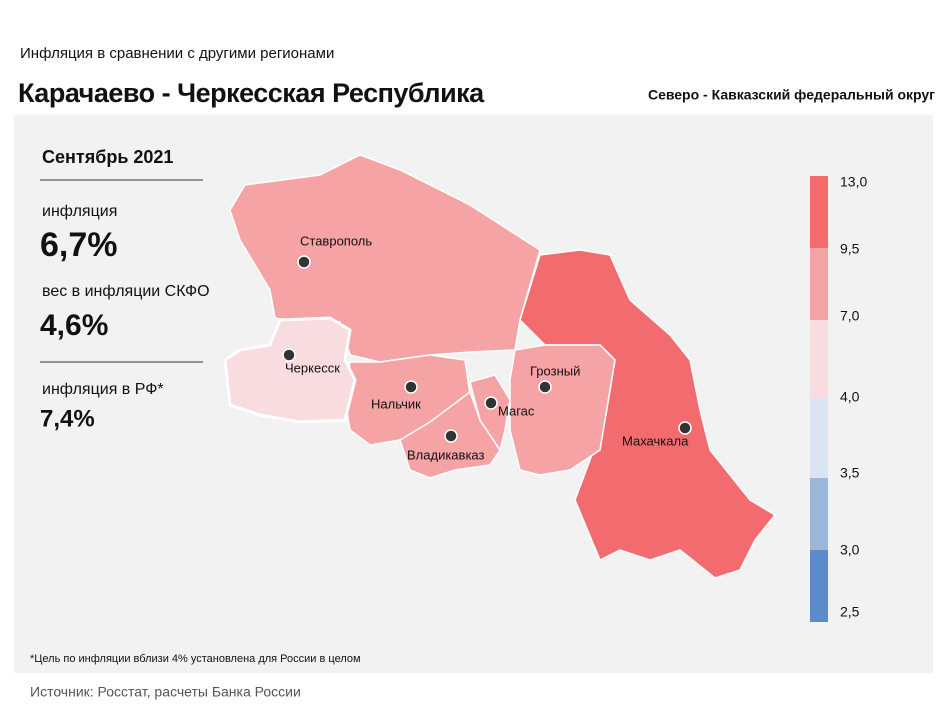 This screenshot has width=950, height=718. What do you see at coordinates (853, 182) in the screenshot?
I see `legend-tick-label: 13,0` at bounding box center [853, 182].